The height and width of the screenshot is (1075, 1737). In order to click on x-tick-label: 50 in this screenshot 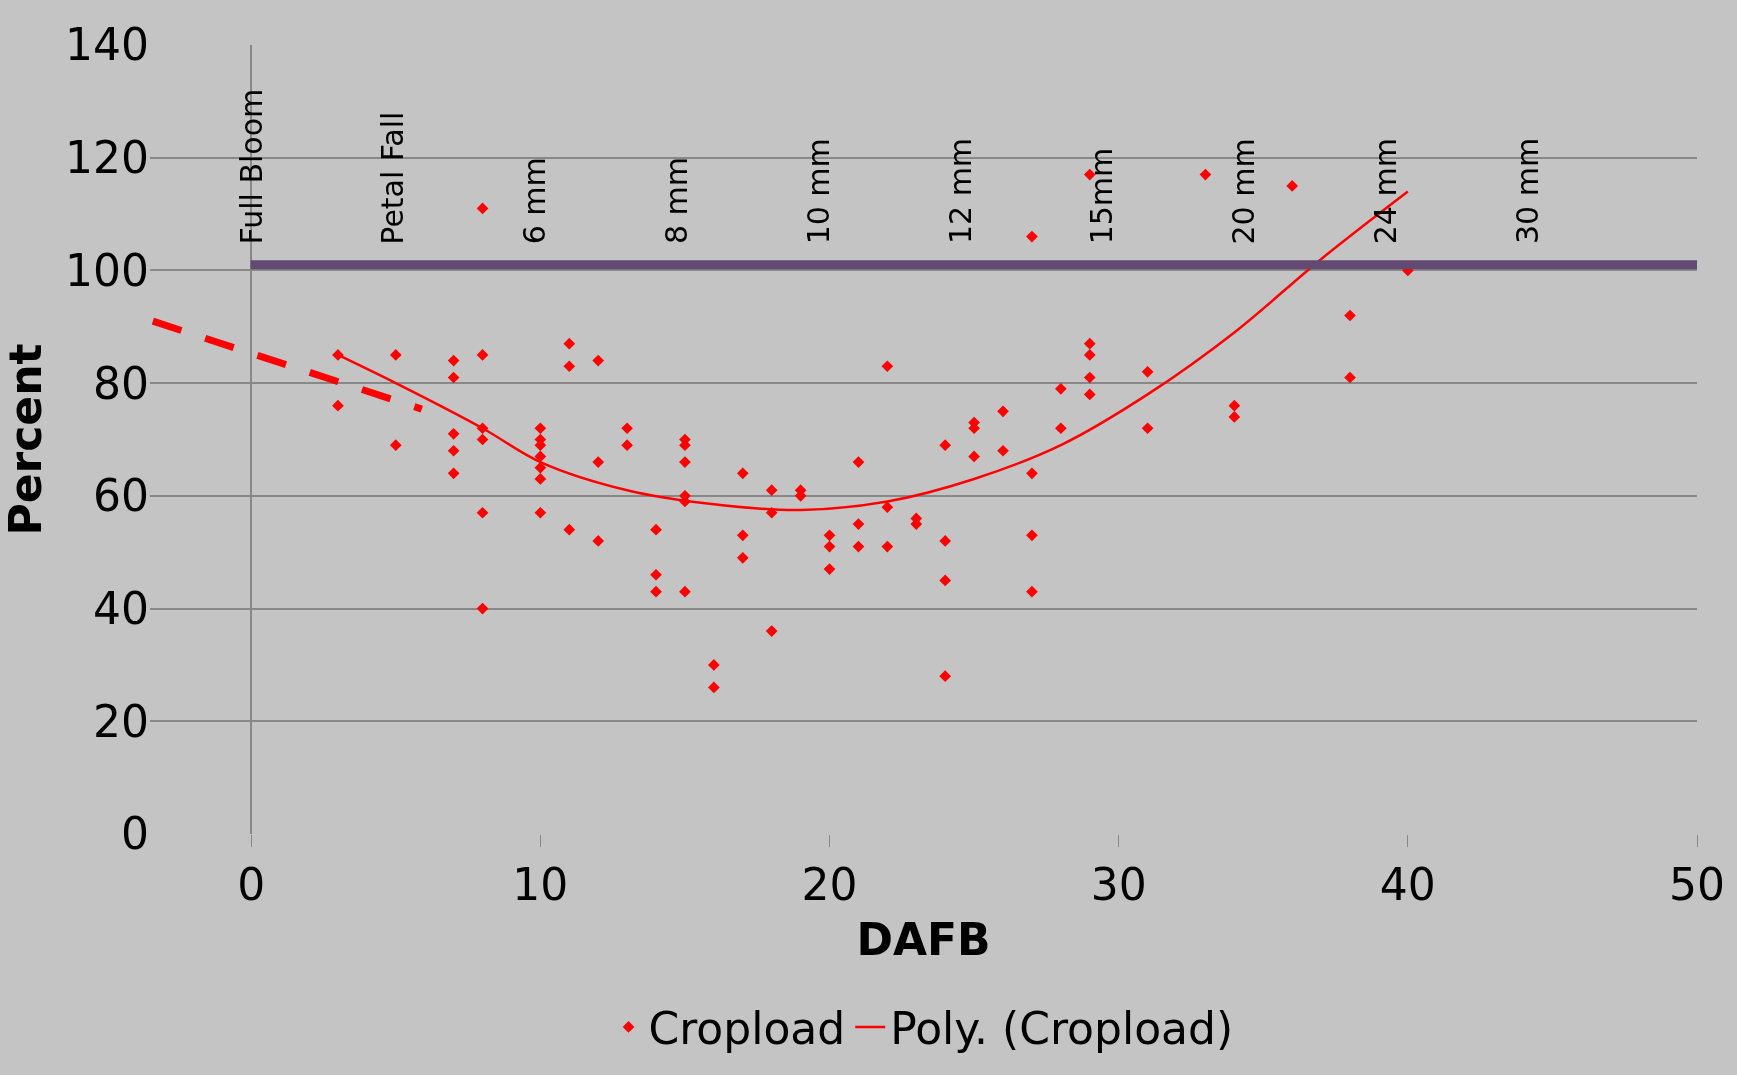, I will do `click(1697, 884)`.